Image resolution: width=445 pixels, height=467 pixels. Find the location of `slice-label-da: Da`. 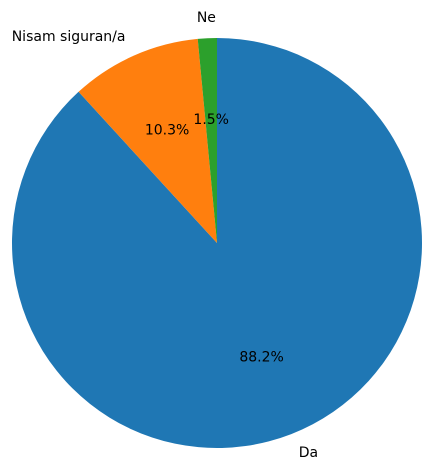

slice-label-da: Da is located at coordinates (308, 453).